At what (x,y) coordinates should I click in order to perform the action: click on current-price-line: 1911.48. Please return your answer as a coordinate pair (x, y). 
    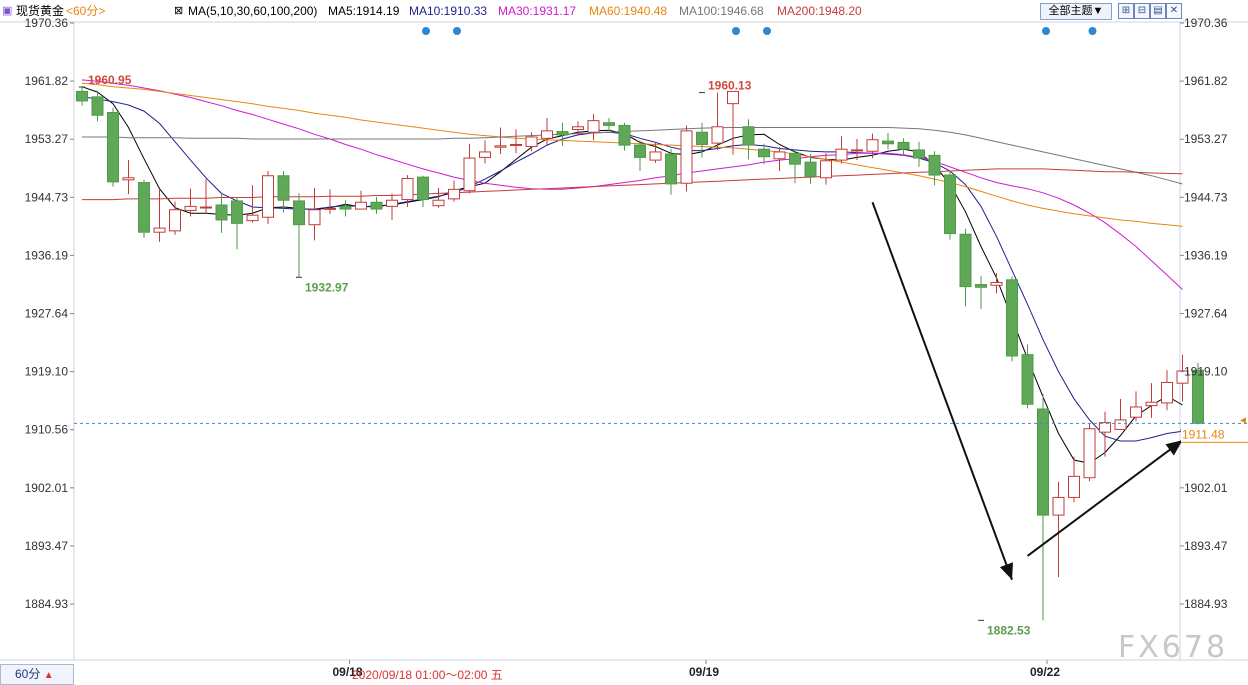
    Looking at the image, I should click on (661, 430).